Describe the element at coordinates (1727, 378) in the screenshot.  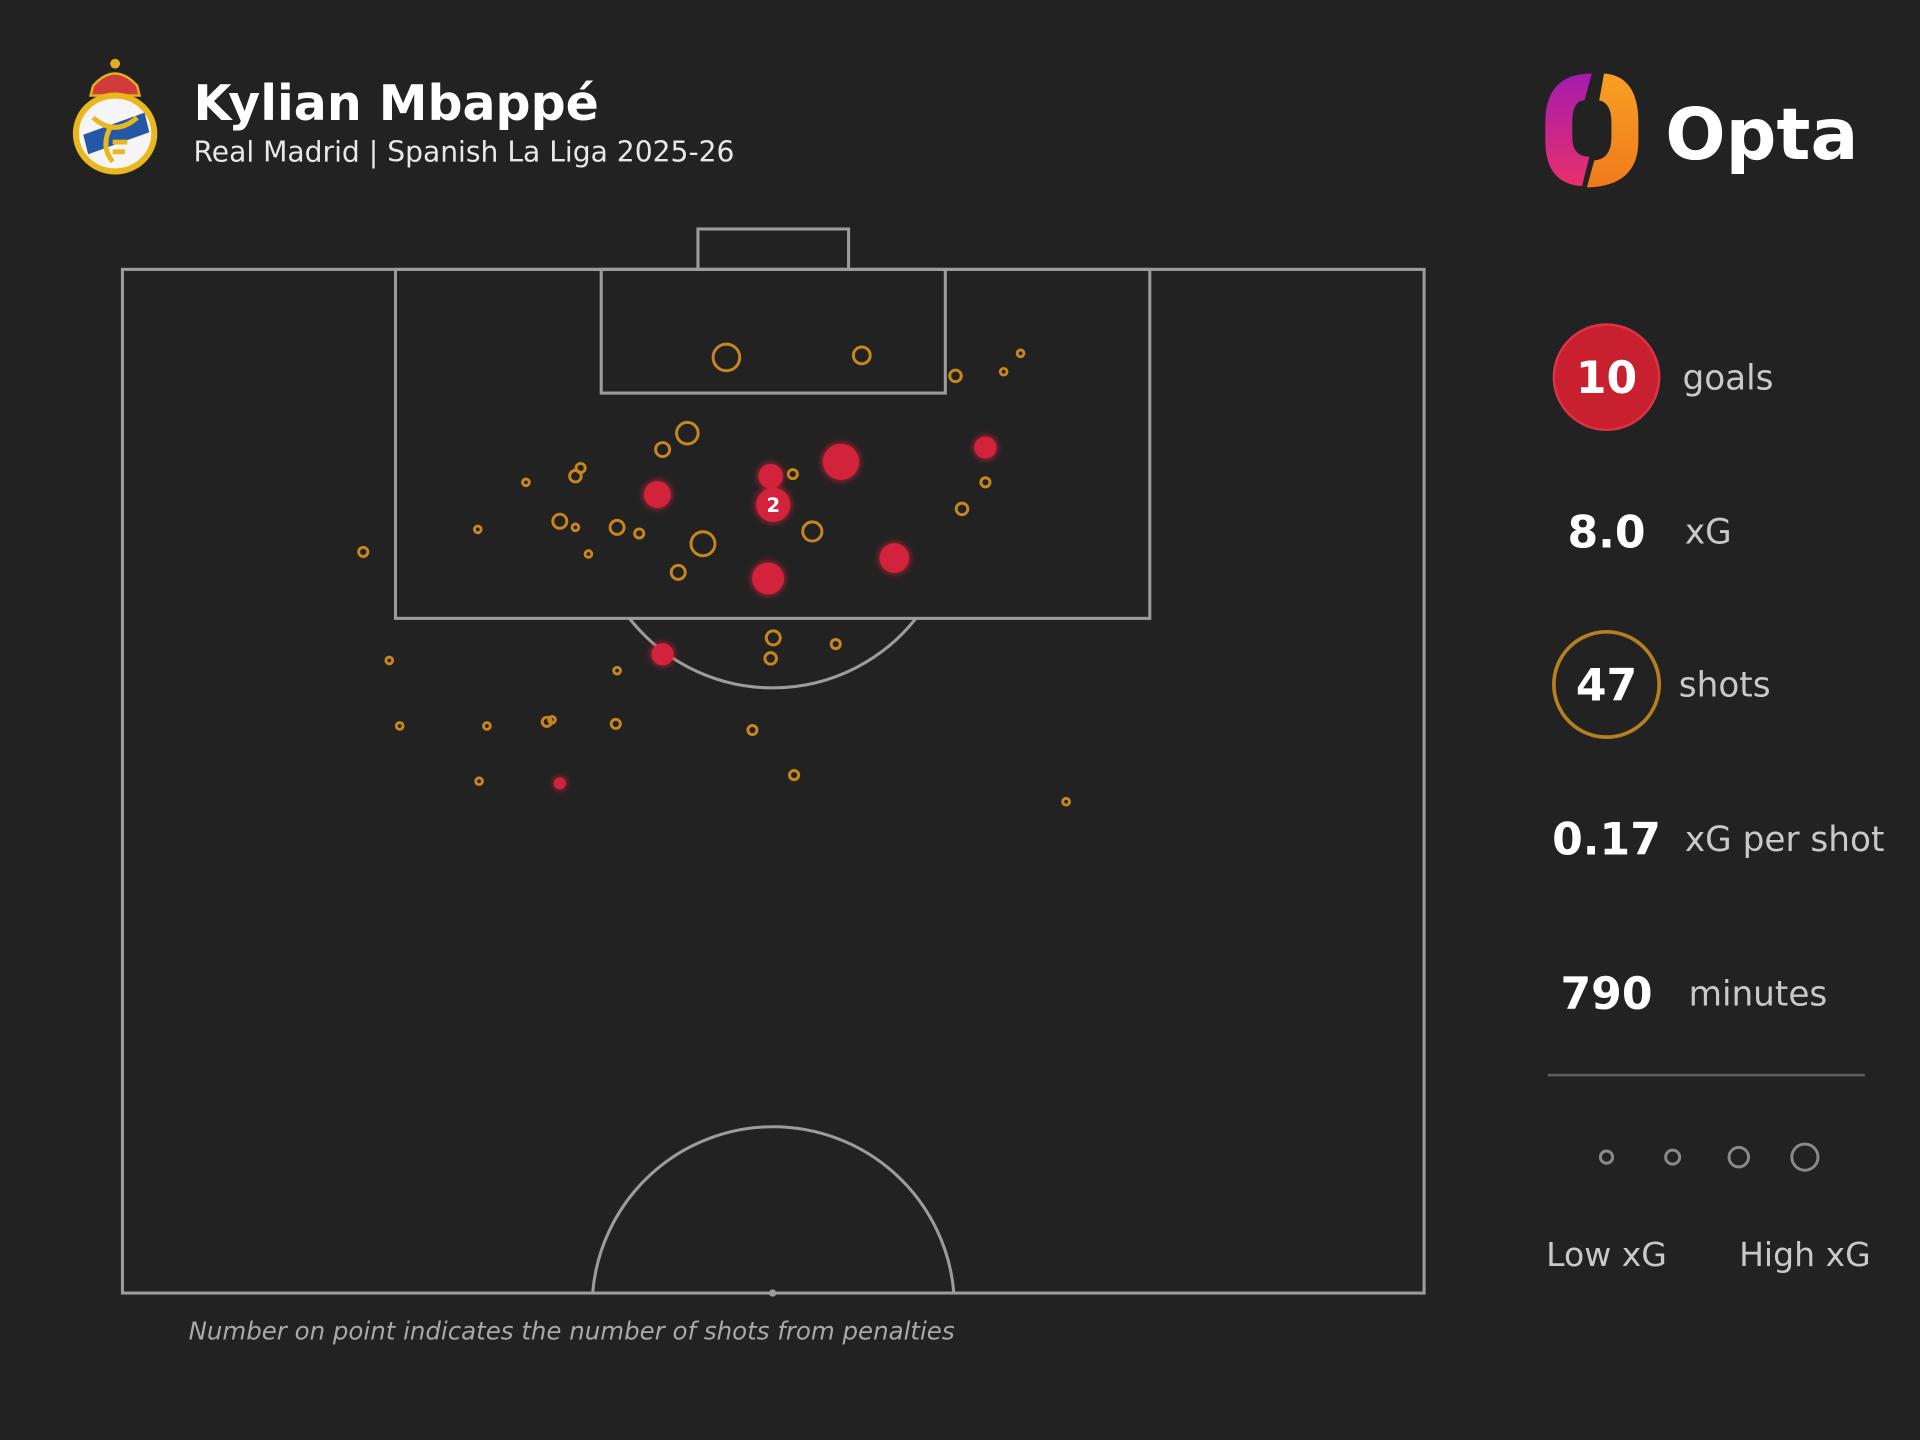
I see `stat-goals-label: goals` at that location.